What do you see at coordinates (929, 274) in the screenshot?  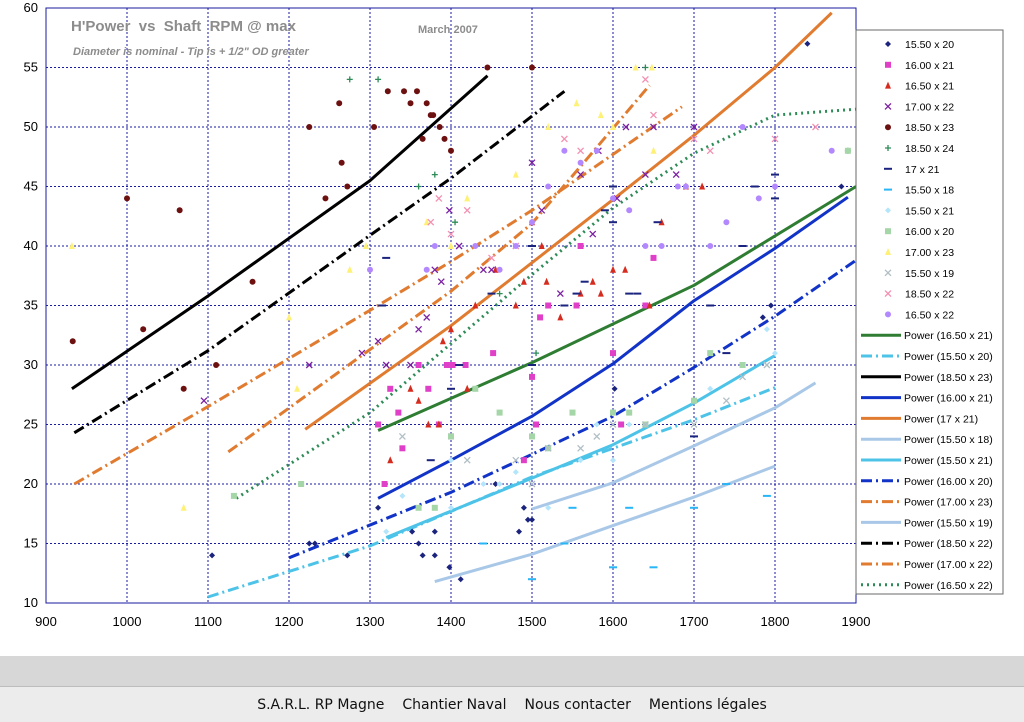 I see `legend-label: 15.50 x 19` at bounding box center [929, 274].